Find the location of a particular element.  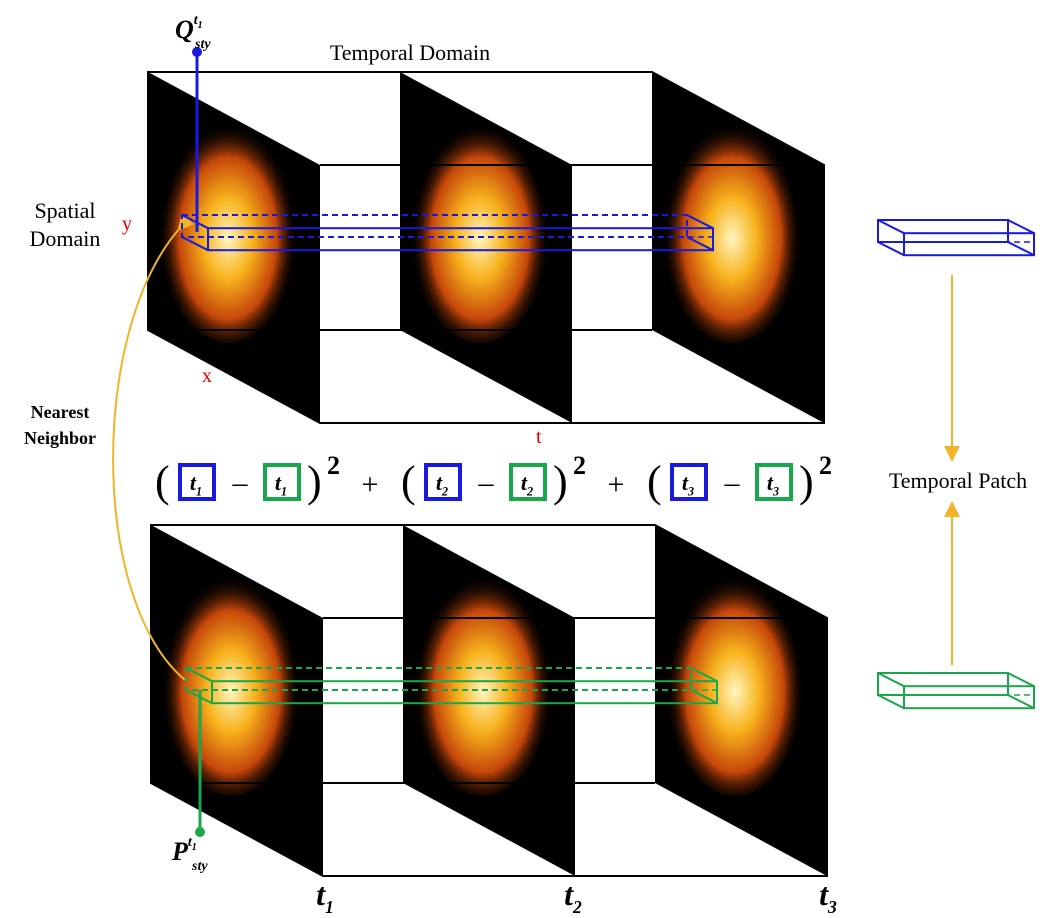

time-label: t1 is located at coordinates (325, 896).